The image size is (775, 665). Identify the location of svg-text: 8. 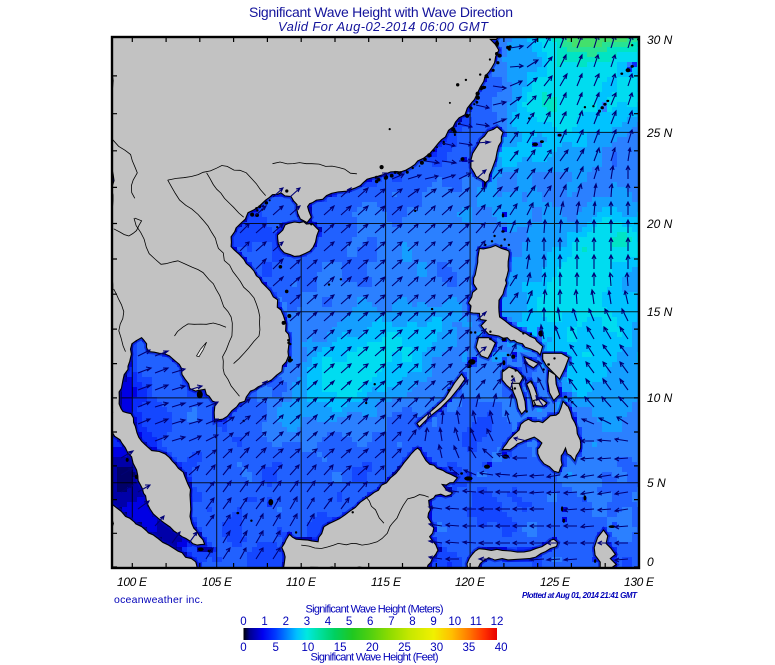
(412, 622).